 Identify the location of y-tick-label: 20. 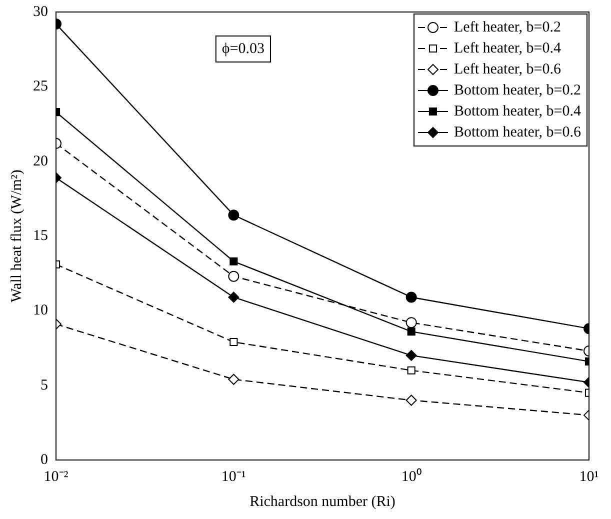
(40, 161).